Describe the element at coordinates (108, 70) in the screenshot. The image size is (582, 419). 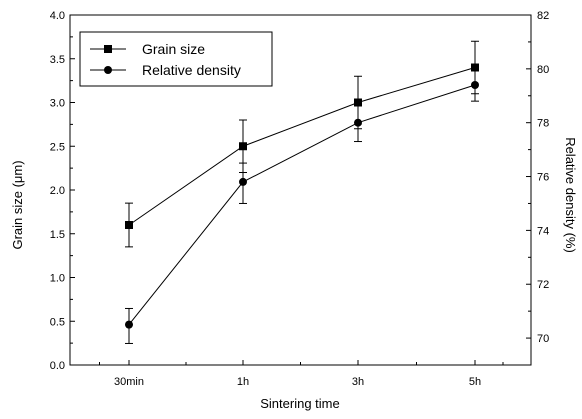
I see `legend-marker-circle` at that location.